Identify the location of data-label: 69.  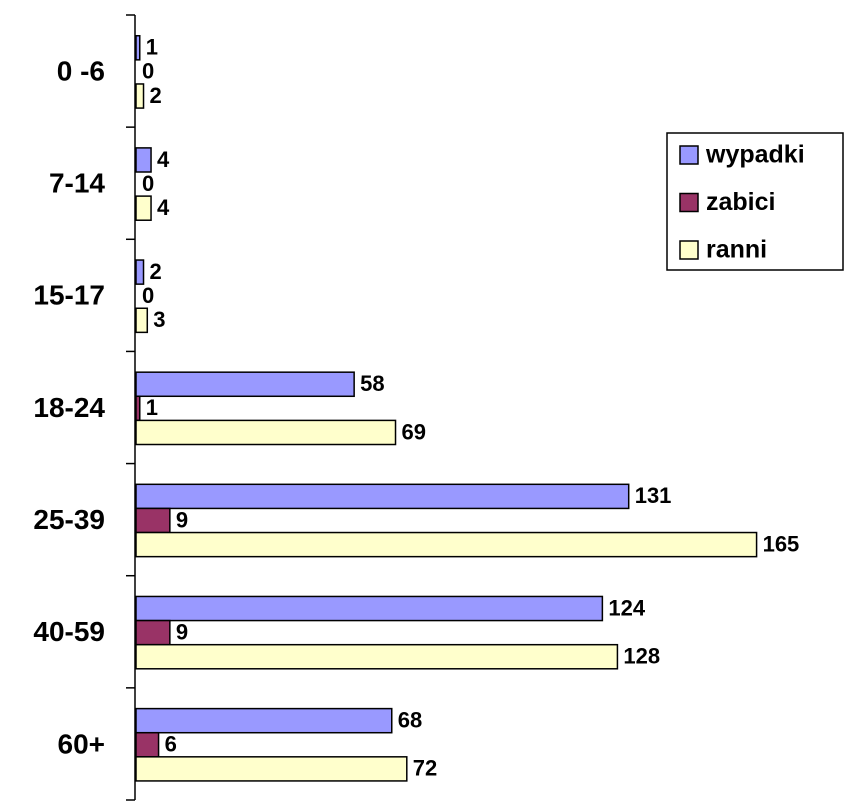
(414, 431).